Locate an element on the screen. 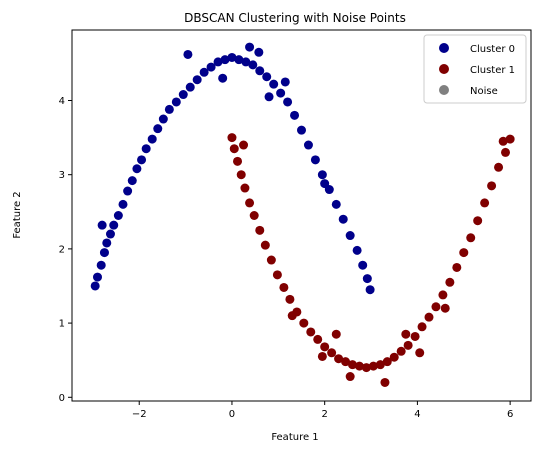 This screenshot has width=554, height=453. legend-box is located at coordinates (475, 69).